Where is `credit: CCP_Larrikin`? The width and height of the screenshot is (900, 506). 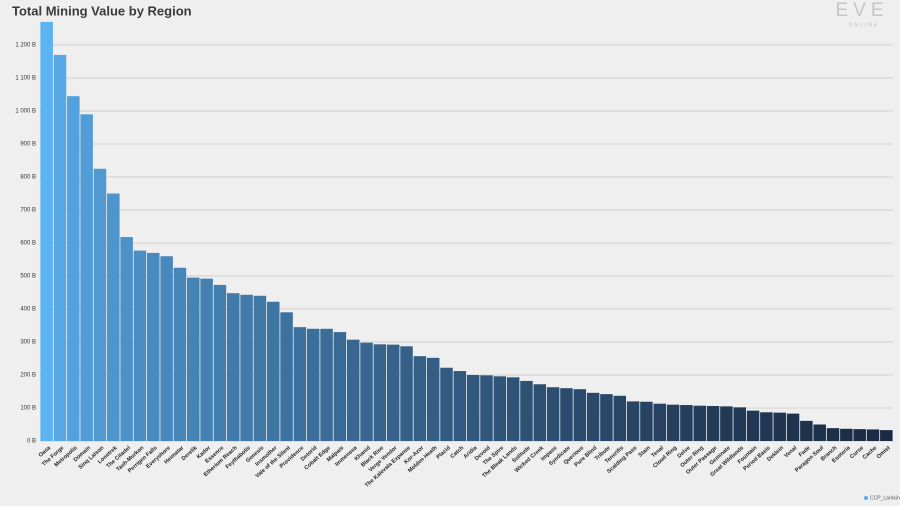
credit: CCP_Larrikin is located at coordinates (885, 498).